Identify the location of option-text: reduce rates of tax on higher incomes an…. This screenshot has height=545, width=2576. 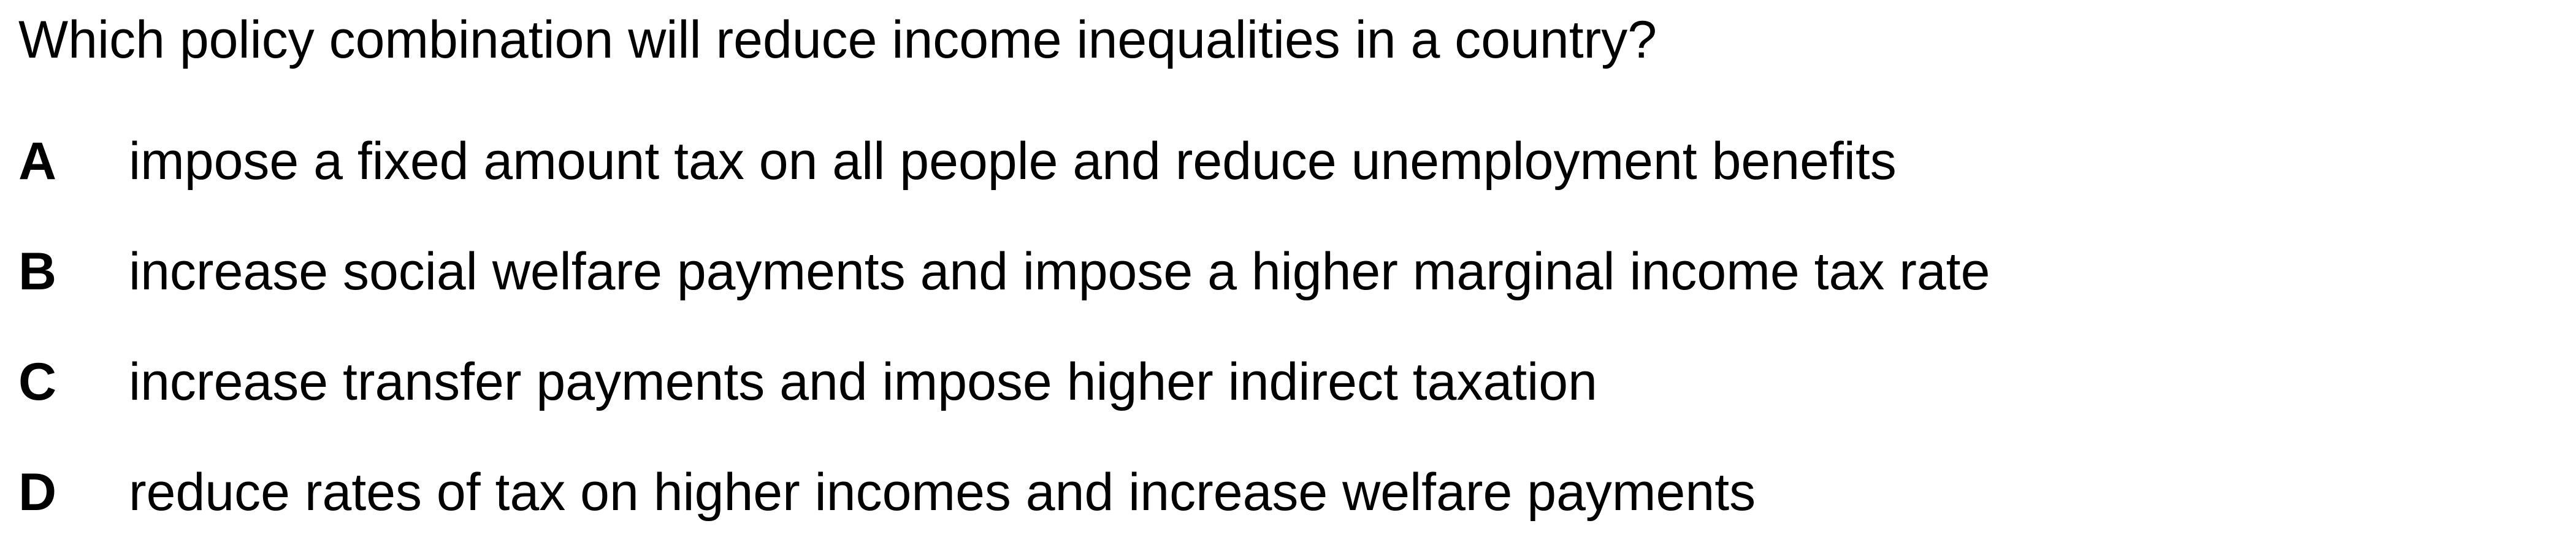
(942, 493).